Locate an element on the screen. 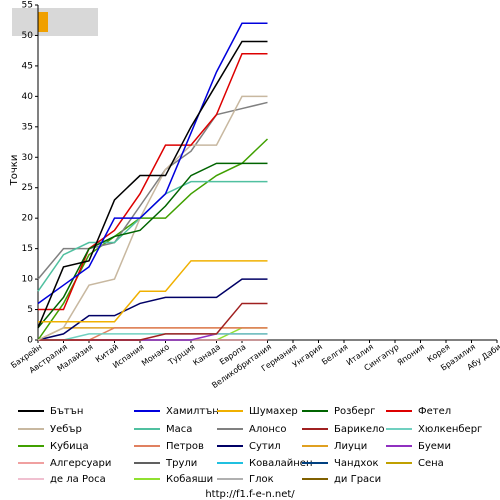  legend-label: Уебър is located at coordinates (66, 429).